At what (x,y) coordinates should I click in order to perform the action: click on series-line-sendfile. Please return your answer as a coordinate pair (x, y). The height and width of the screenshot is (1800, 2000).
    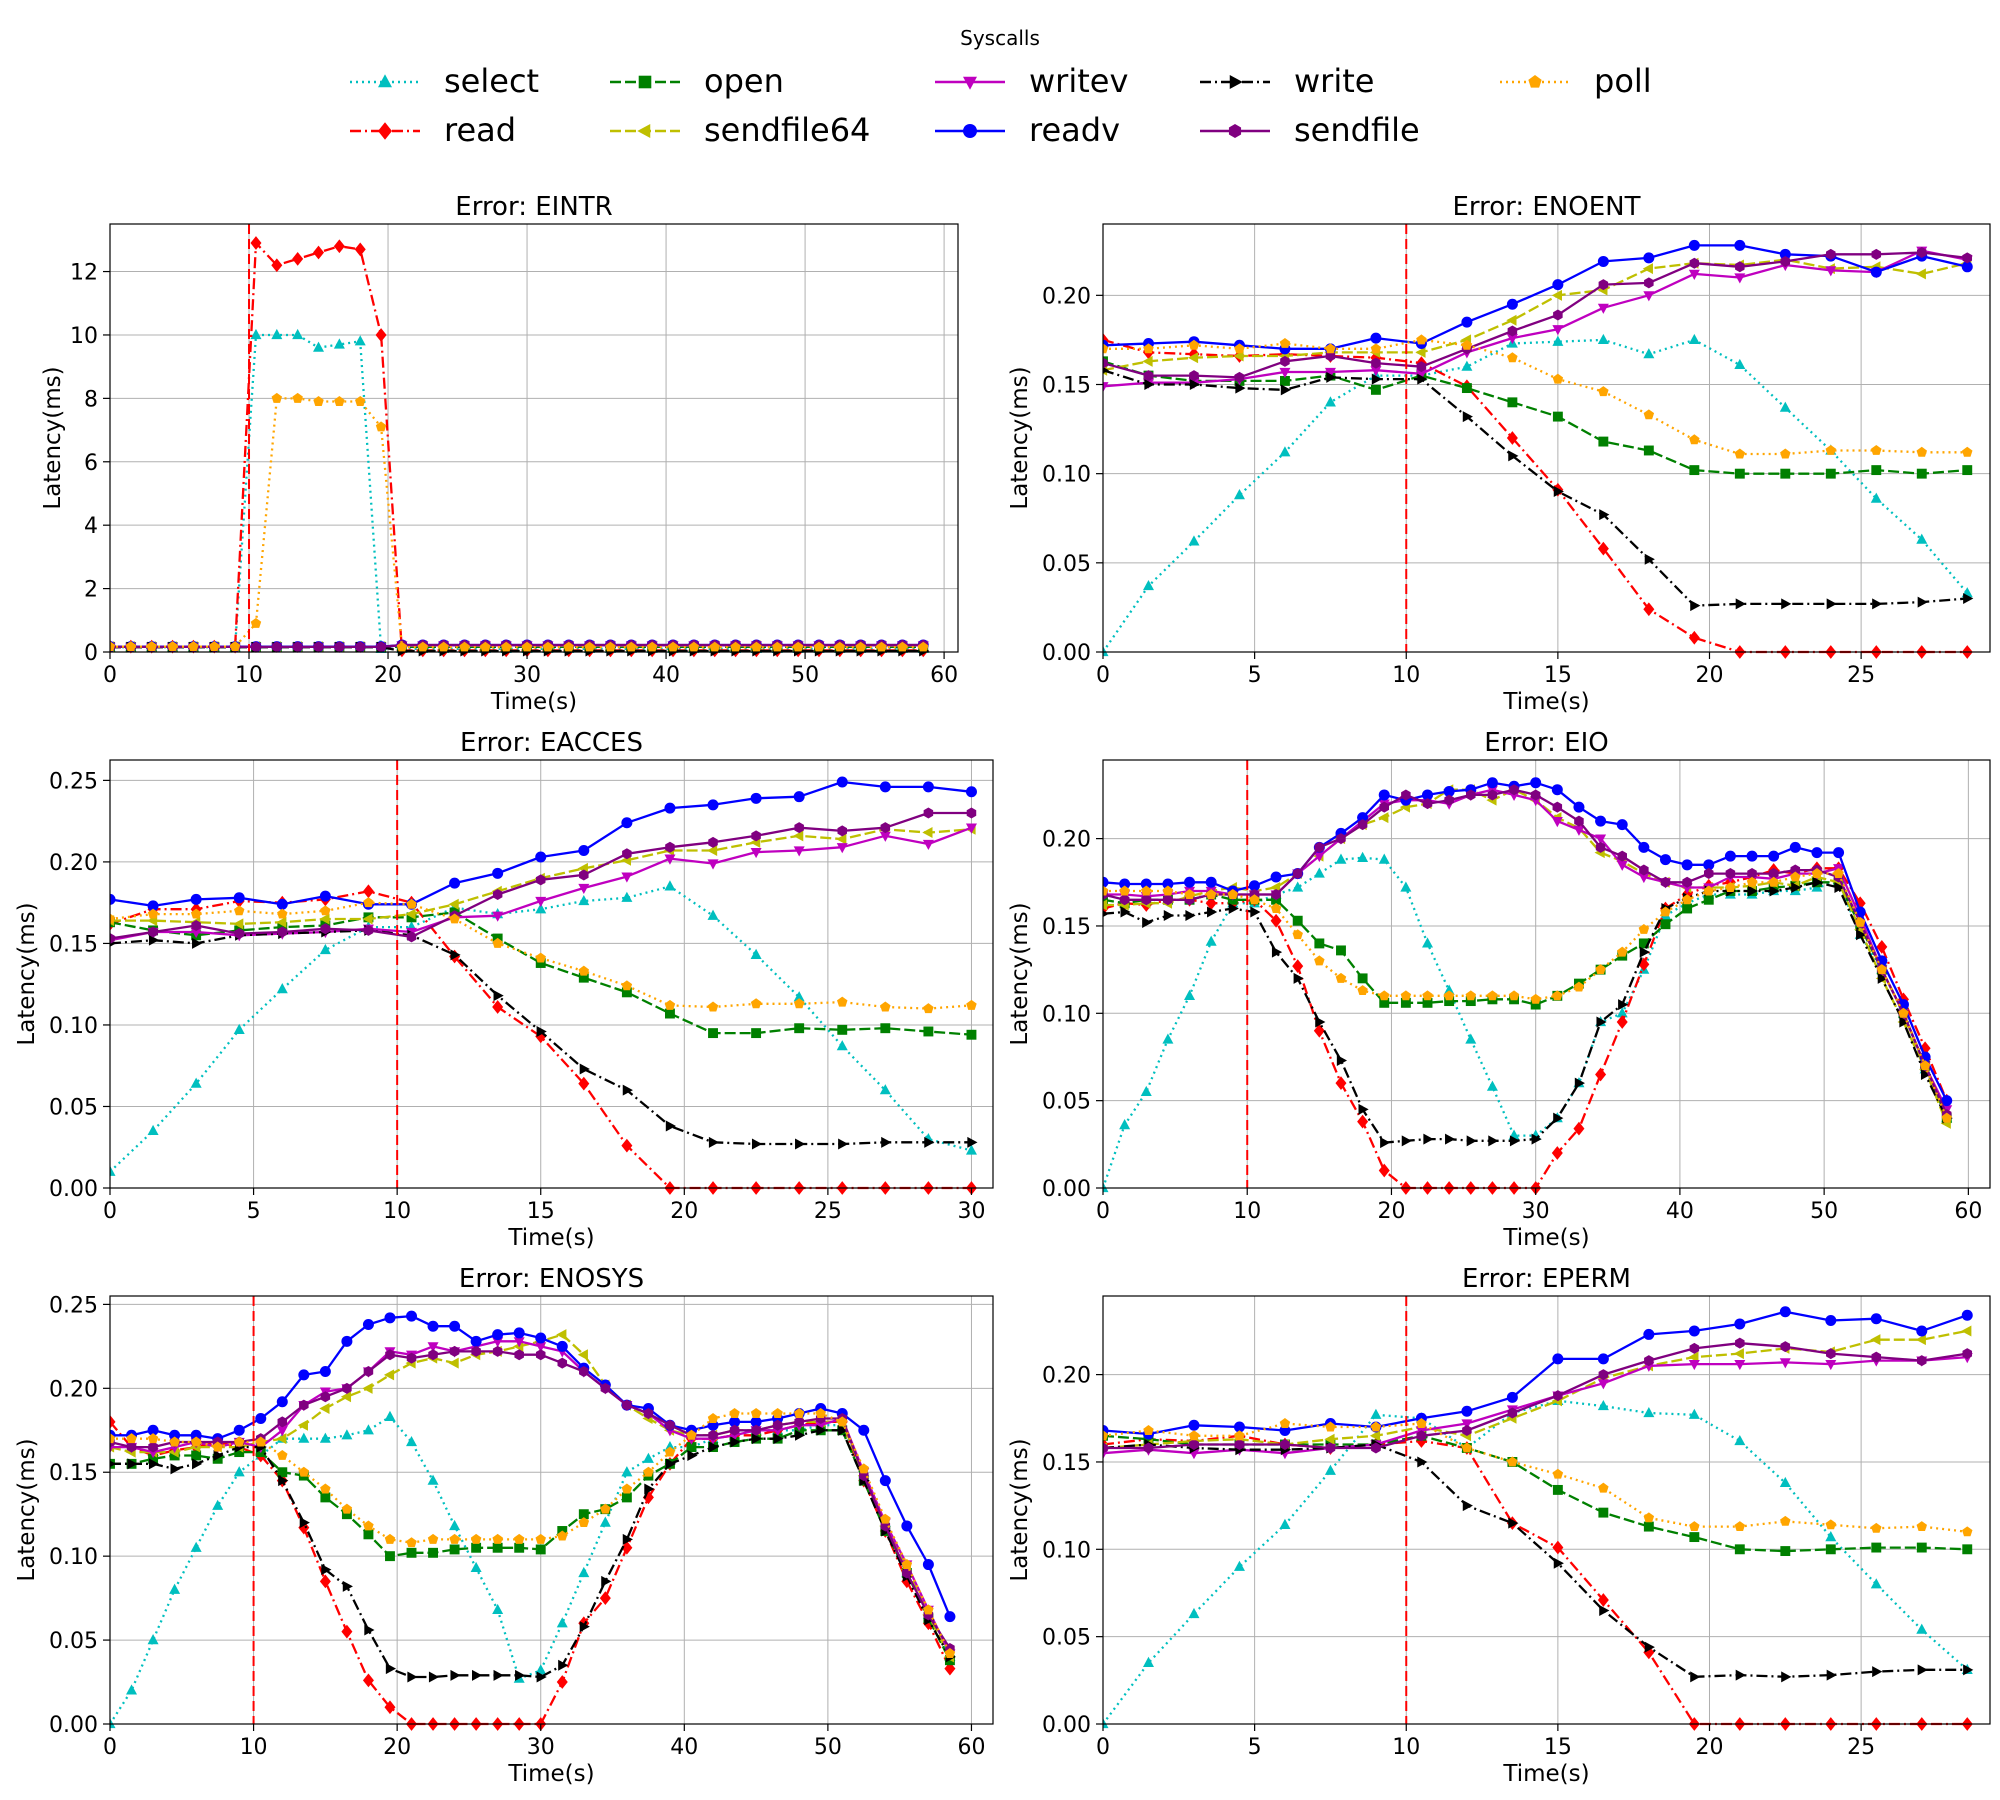
    Looking at the image, I should click on (1535, 315).